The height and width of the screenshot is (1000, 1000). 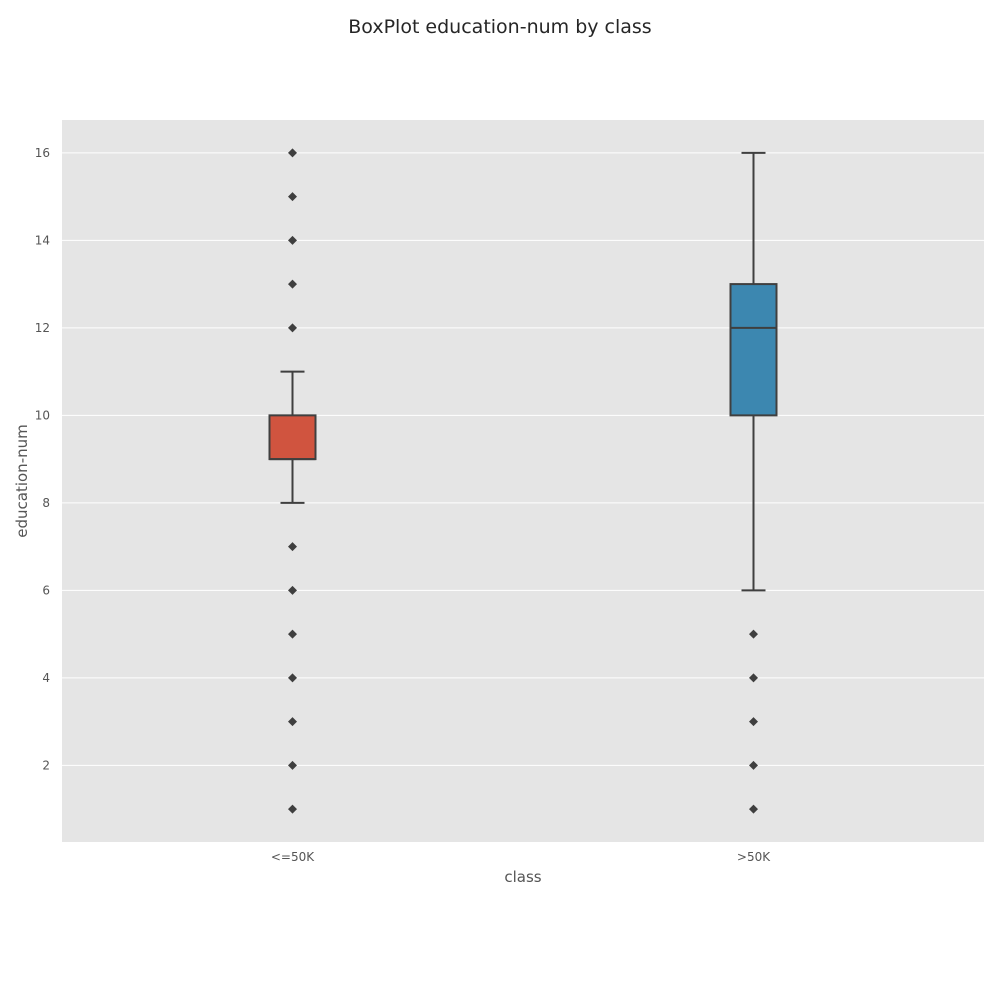 What do you see at coordinates (42, 459) in the screenshot?
I see `y-tick-labels: 2 4 6 8 10 12 14 16` at bounding box center [42, 459].